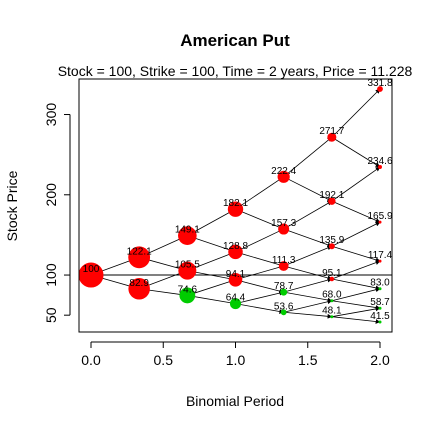  Describe the element at coordinates (12, 205) in the screenshot. I see `y-axis-label: Stock Price` at that location.